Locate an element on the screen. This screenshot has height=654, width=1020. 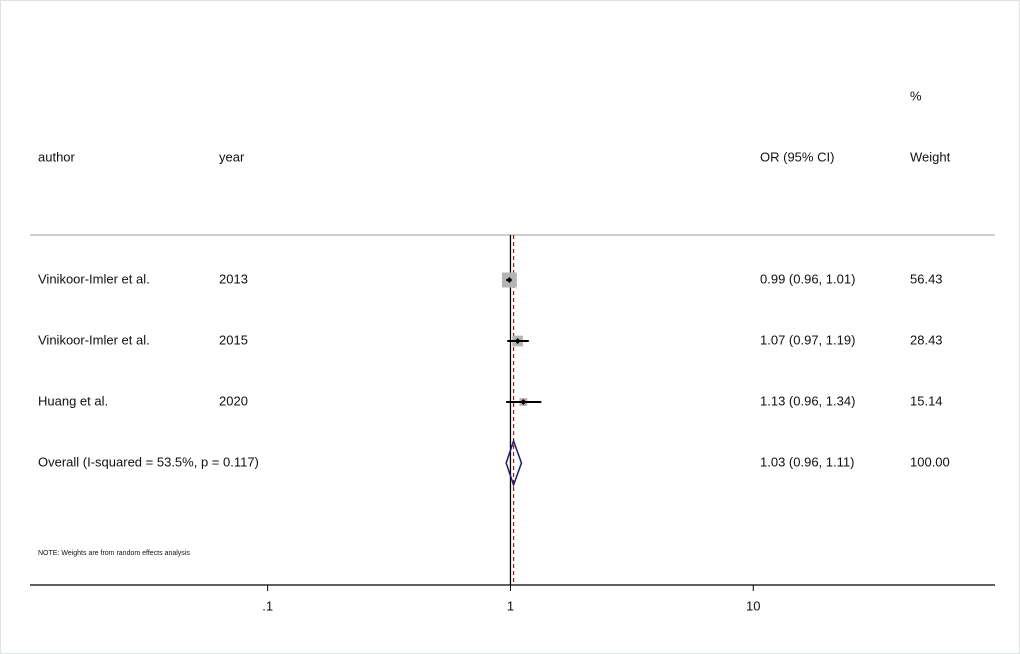
overall-label: Overall (I-squared = 53.5%, p = 0.117) is located at coordinates (148, 461).